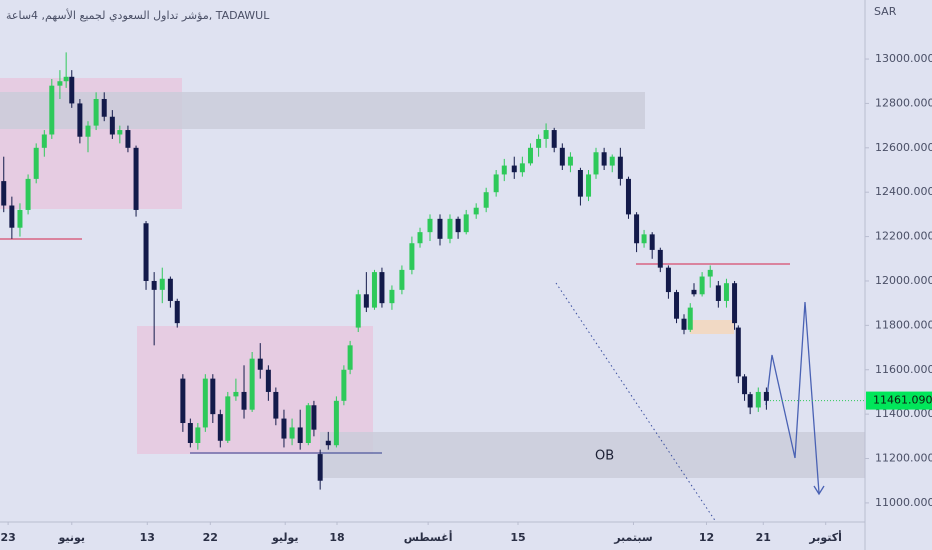  What do you see at coordinates (592, 455) in the screenshot?
I see `ob-zone` at bounding box center [592, 455].